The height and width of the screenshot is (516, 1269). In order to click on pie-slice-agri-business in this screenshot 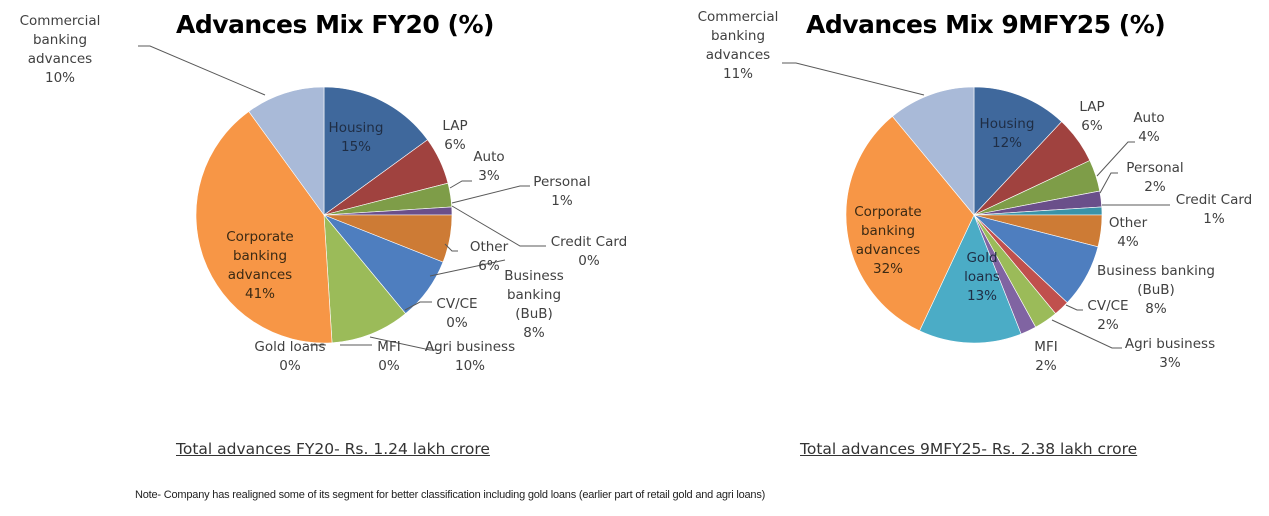, I will do `click(365, 279)`.